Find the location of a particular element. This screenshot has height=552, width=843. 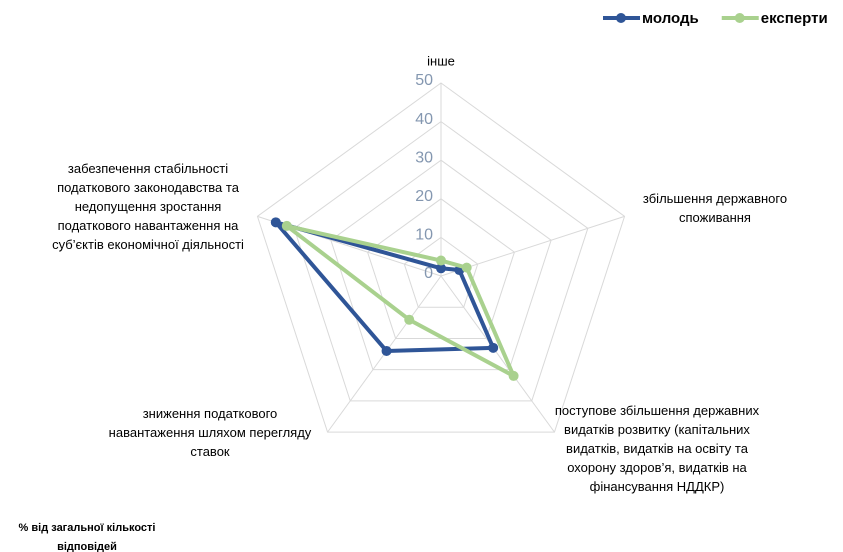

legend-label: експерти is located at coordinates (794, 18).